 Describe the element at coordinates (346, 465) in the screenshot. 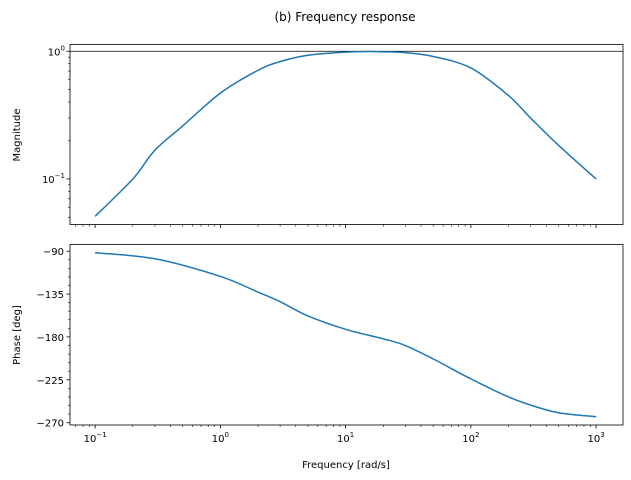

I see `x-axis-label: Frequency [rad/s]` at that location.